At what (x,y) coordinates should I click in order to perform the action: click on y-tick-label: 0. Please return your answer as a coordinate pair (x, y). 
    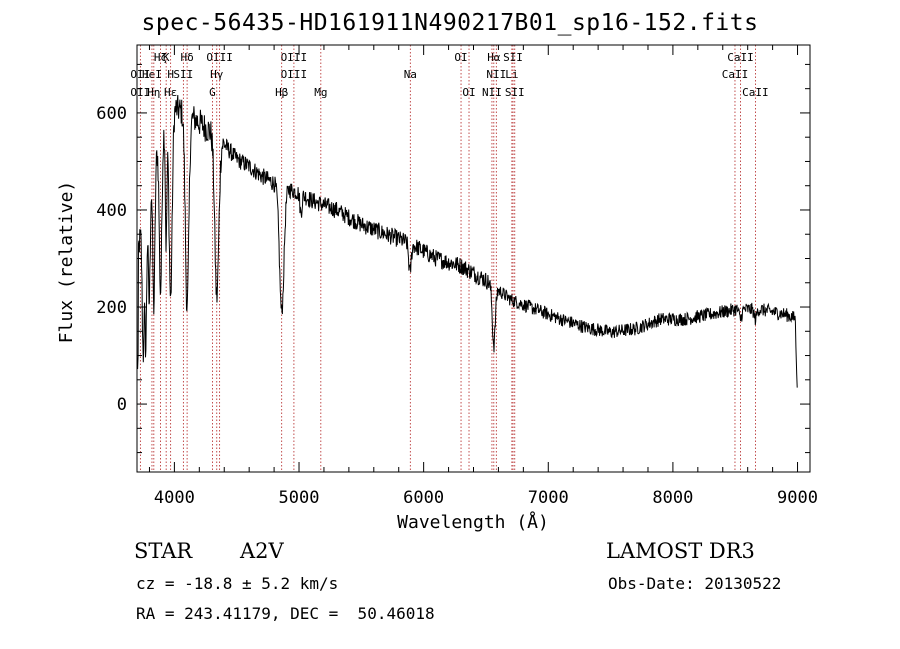
    Looking at the image, I should click on (122, 405).